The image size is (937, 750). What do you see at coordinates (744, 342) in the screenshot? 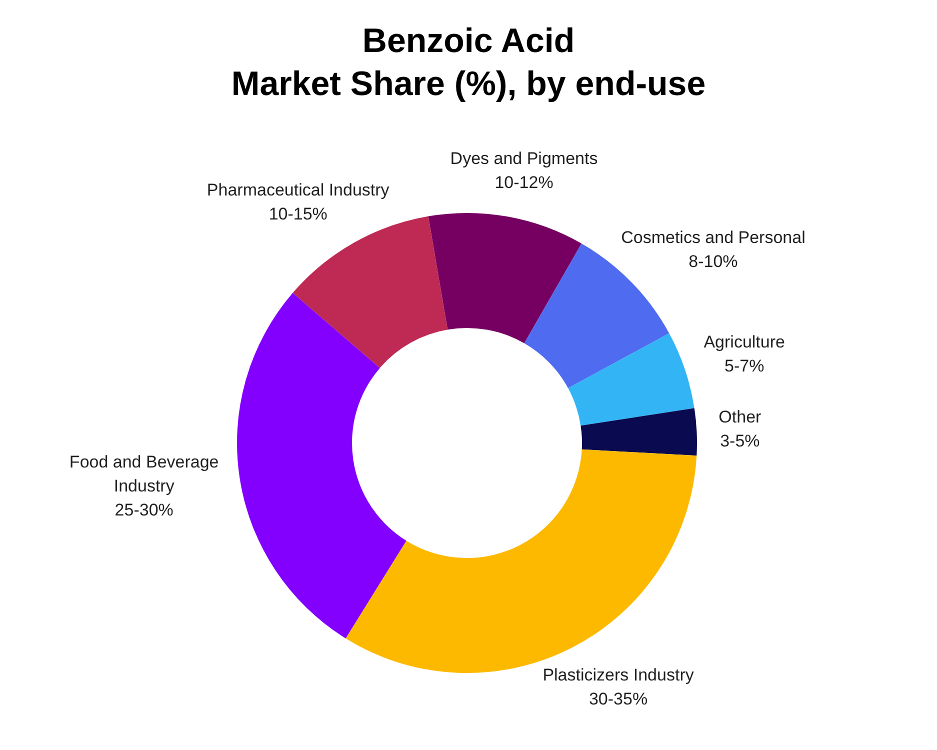
I see `slice-label: Agriculture` at bounding box center [744, 342].